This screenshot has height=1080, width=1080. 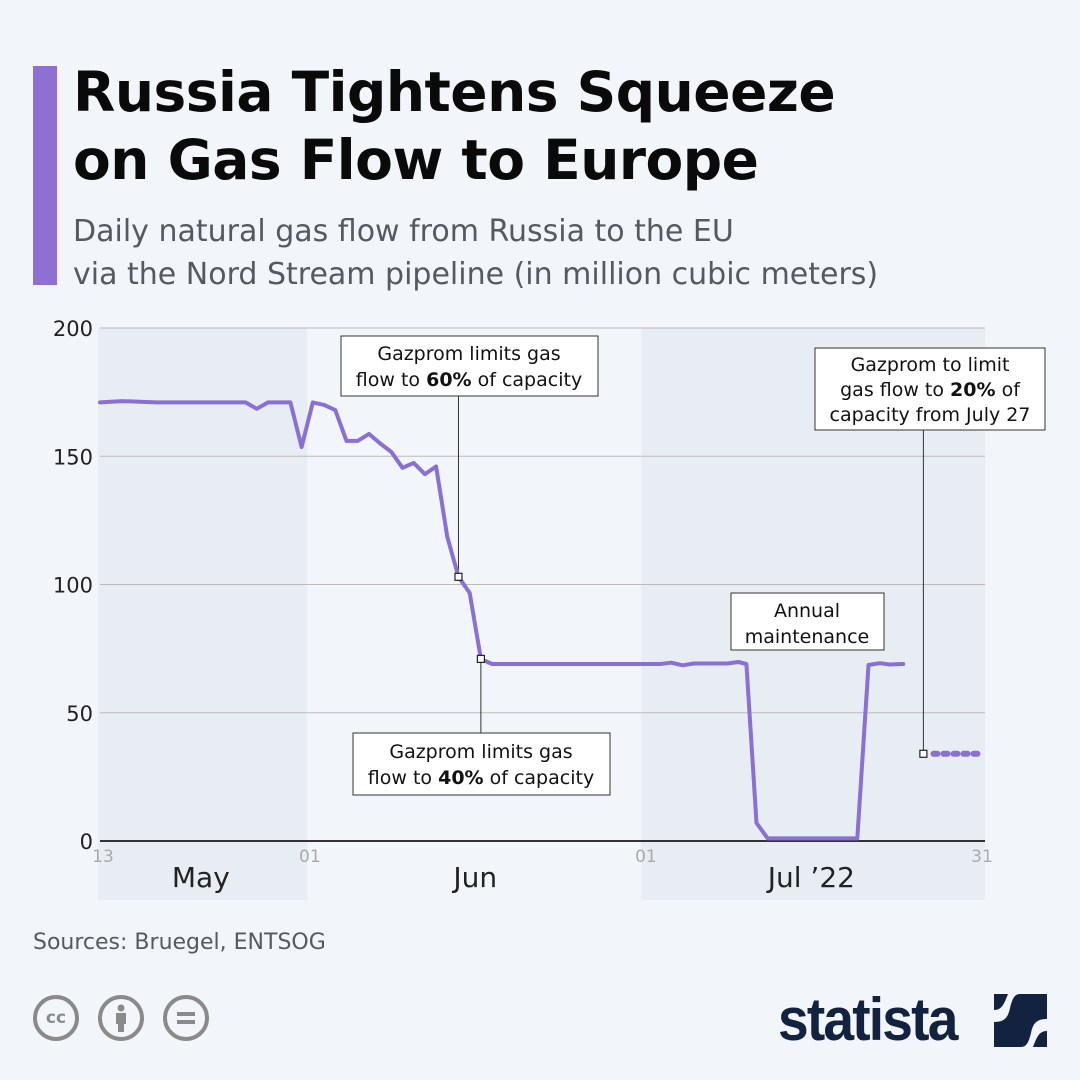 I want to click on y-tick-label: 200, so click(x=73, y=329).